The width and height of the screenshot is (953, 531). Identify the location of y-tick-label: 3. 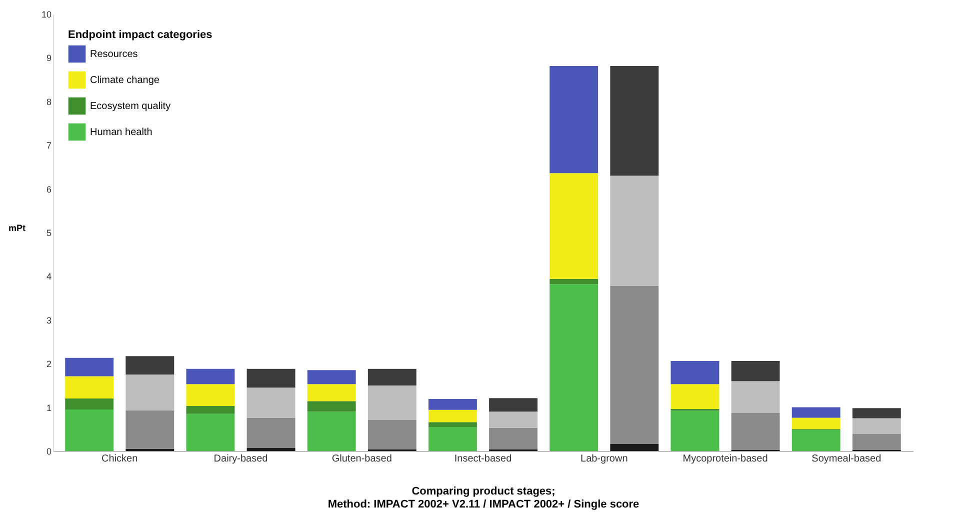
(49, 320).